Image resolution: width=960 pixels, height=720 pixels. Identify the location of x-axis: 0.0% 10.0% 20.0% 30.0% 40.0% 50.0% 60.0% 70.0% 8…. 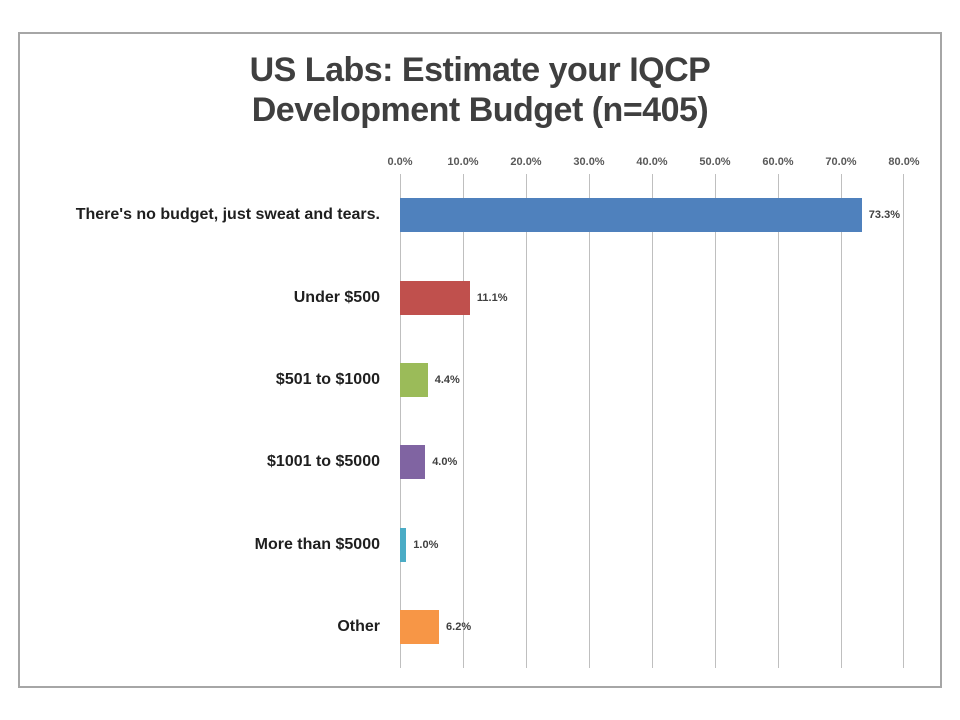
(653, 160).